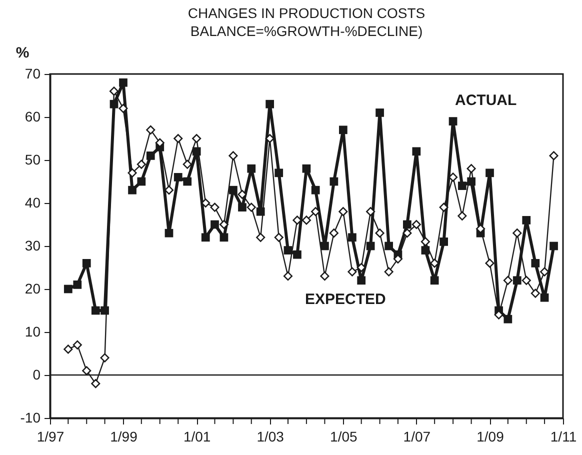 The width and height of the screenshot is (582, 455). What do you see at coordinates (270, 436) in the screenshot?
I see `x-tick-label: 1/03` at bounding box center [270, 436].